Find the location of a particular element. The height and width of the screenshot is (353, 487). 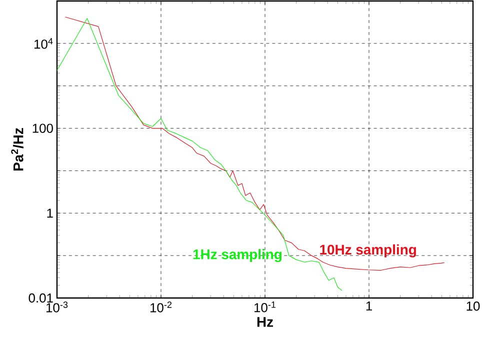

y-tick-label: 1 is located at coordinates (50, 213).